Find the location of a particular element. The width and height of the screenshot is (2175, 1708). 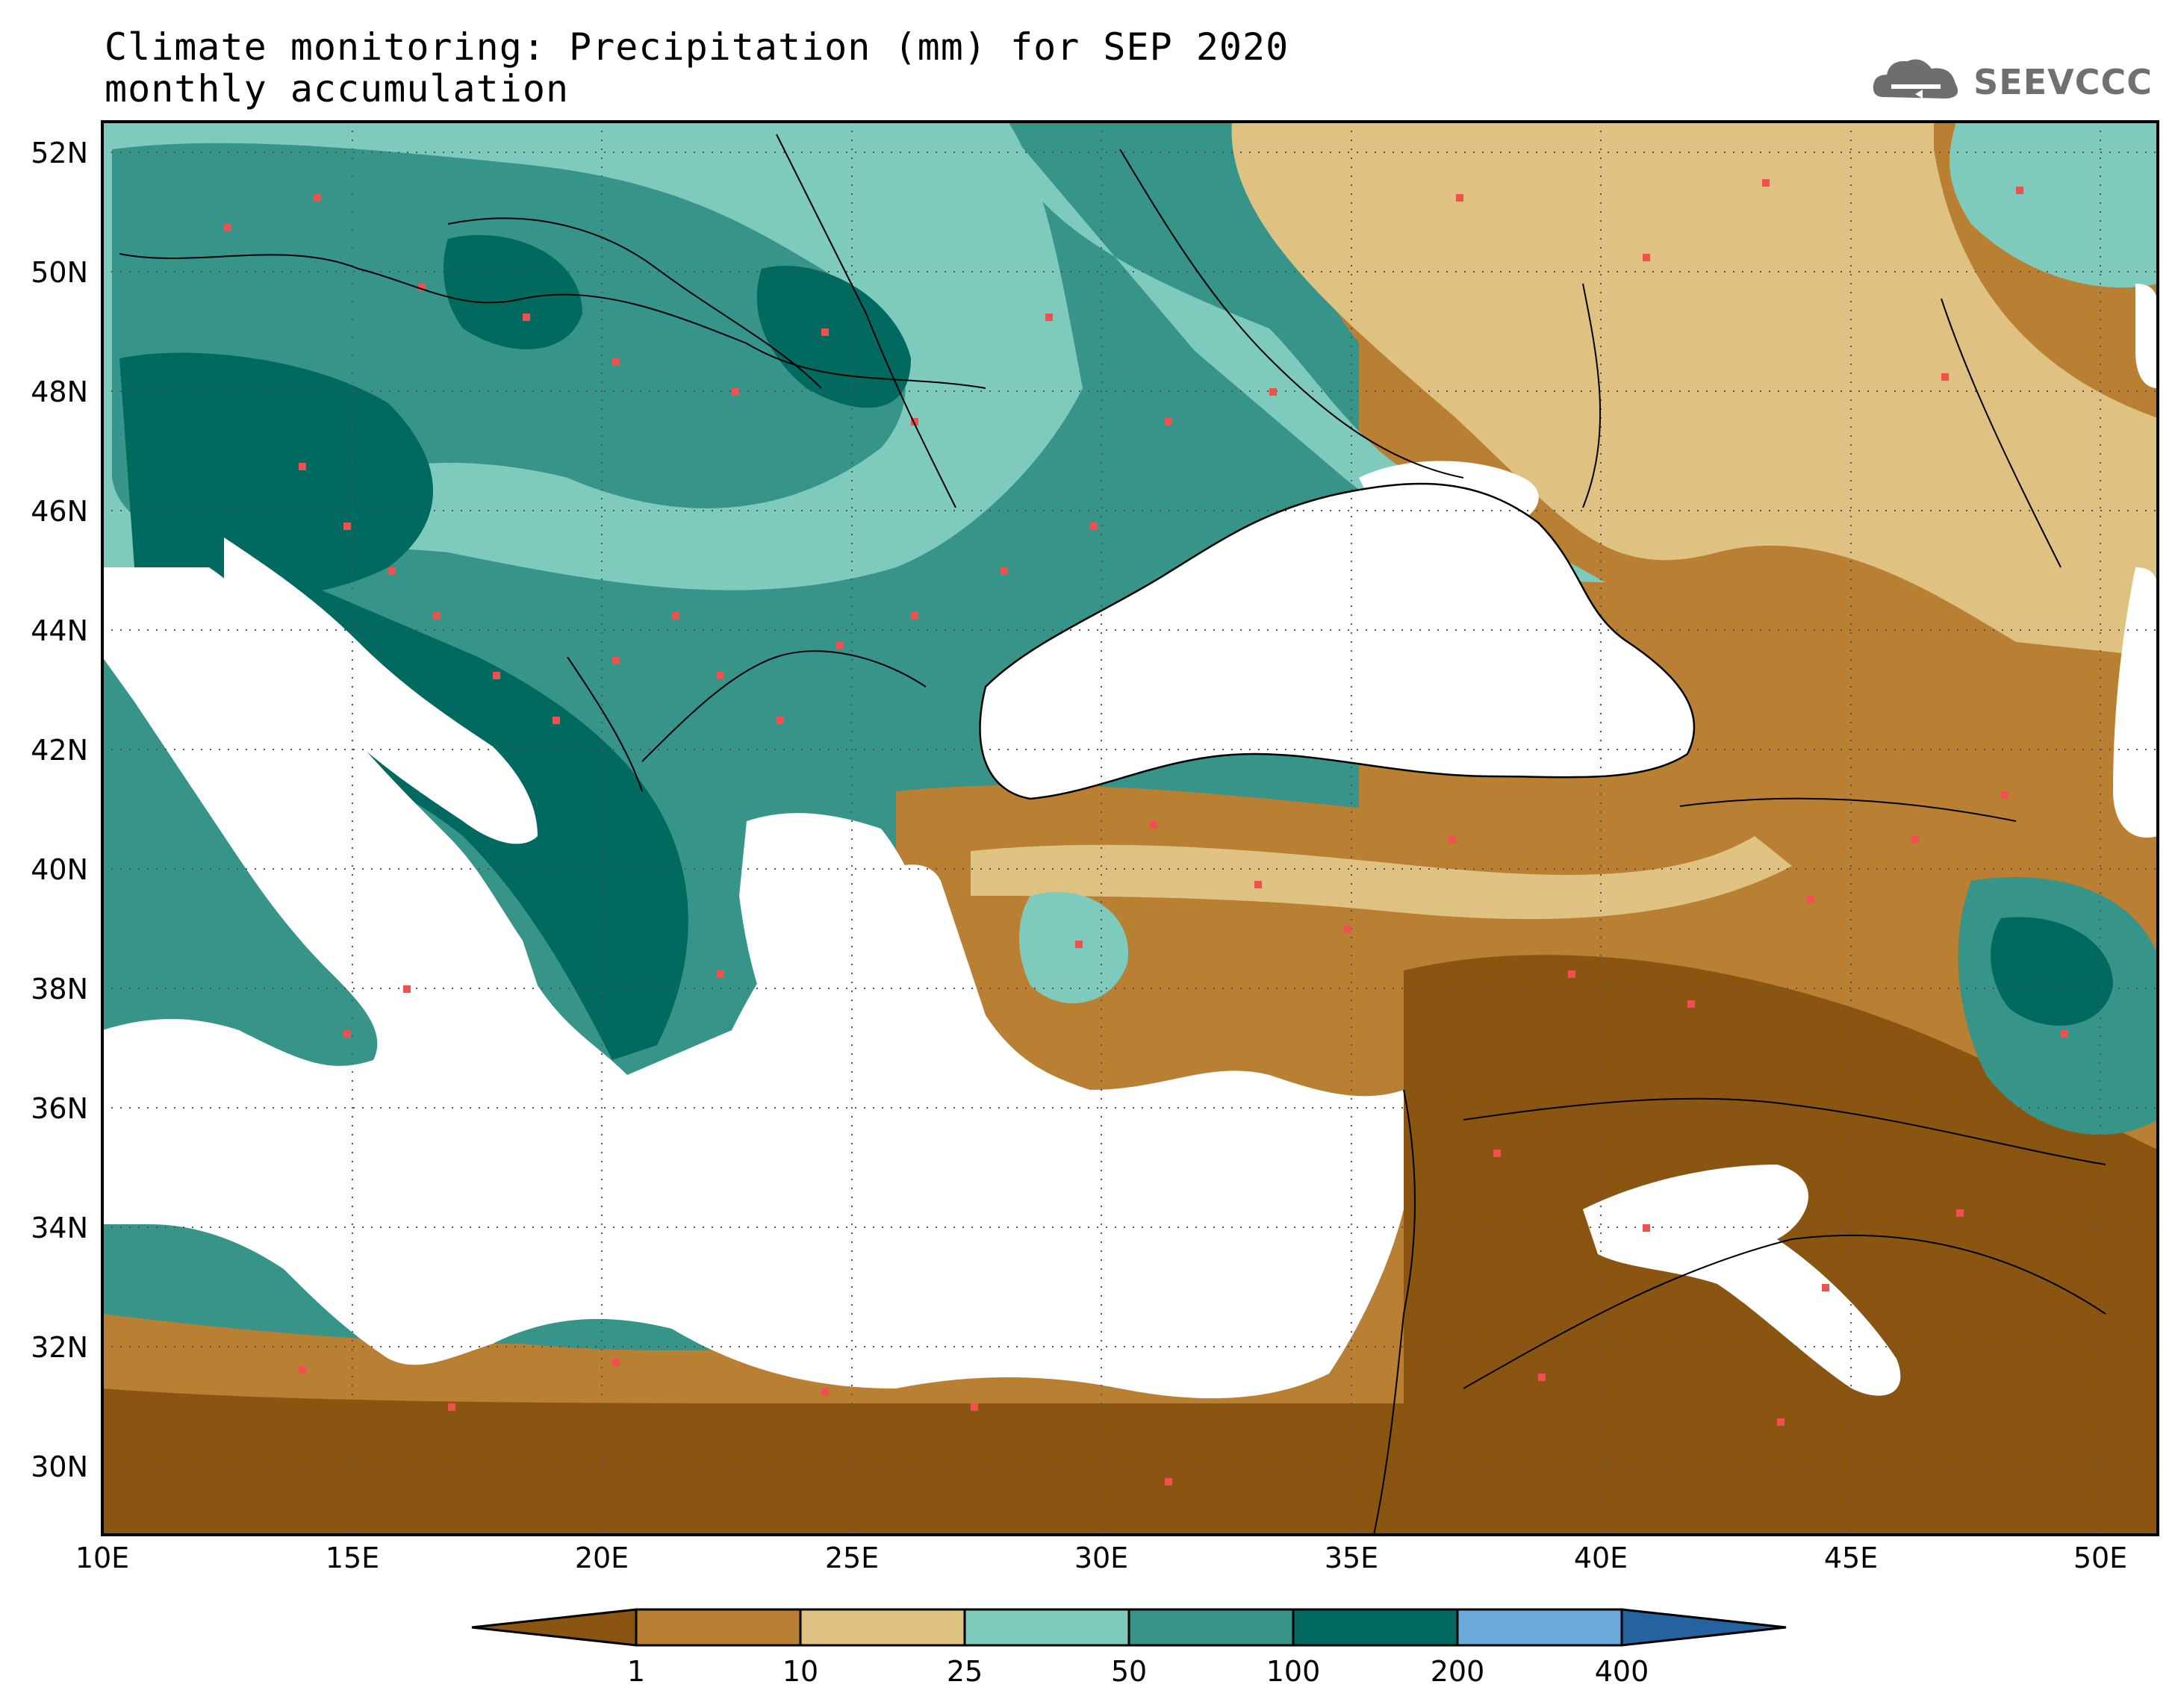

colorbar-label: 25 is located at coordinates (965, 1671).